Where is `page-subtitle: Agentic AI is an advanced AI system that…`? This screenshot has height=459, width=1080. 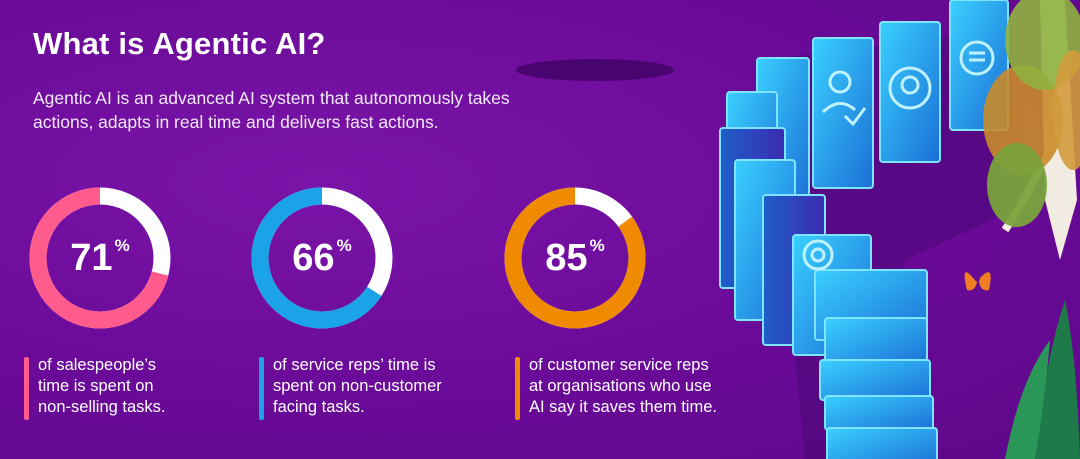 page-subtitle: Agentic AI is an advanced AI system that… is located at coordinates (271, 110).